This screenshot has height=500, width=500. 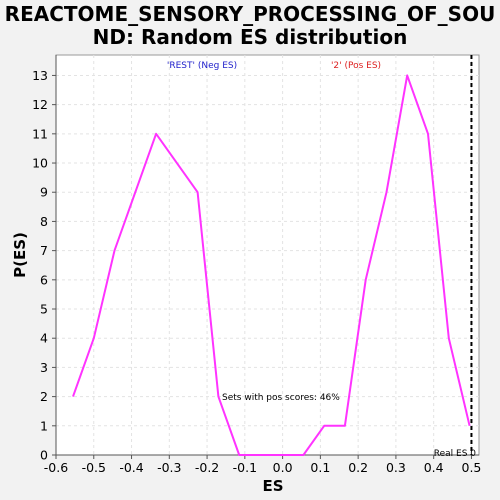 I want to click on y-tick-label: 1, so click(x=44, y=425).